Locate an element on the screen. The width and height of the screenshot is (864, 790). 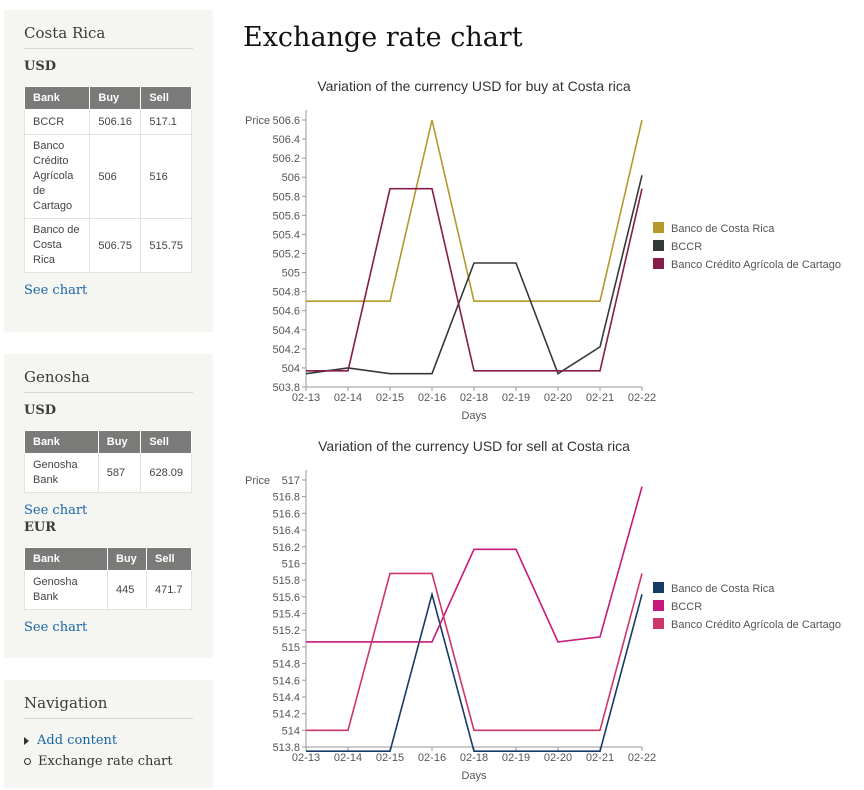
sell-cell: 628.09 is located at coordinates (166, 473).